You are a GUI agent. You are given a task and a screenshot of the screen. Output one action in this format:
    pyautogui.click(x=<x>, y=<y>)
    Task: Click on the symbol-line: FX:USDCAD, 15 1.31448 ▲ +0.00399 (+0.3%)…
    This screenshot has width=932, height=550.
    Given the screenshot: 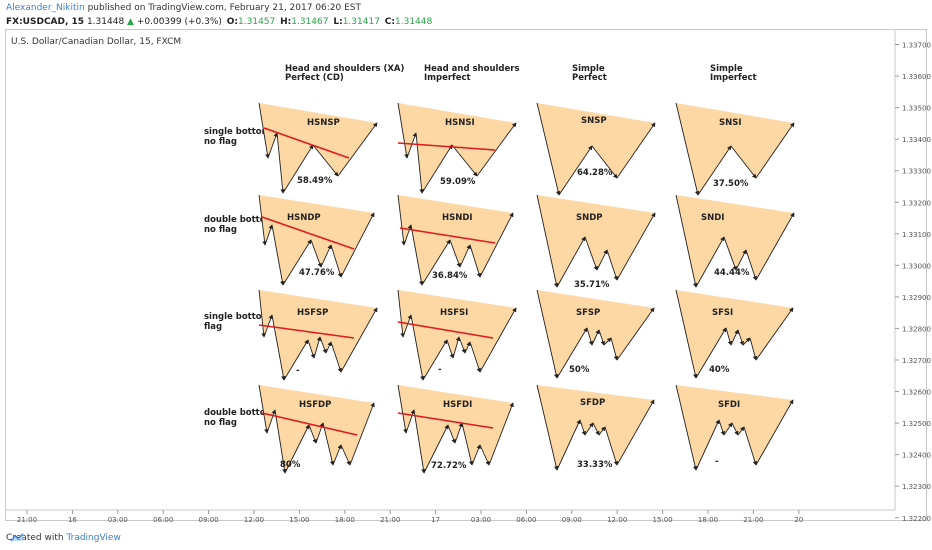 What is the action you would take?
    pyautogui.click(x=219, y=22)
    